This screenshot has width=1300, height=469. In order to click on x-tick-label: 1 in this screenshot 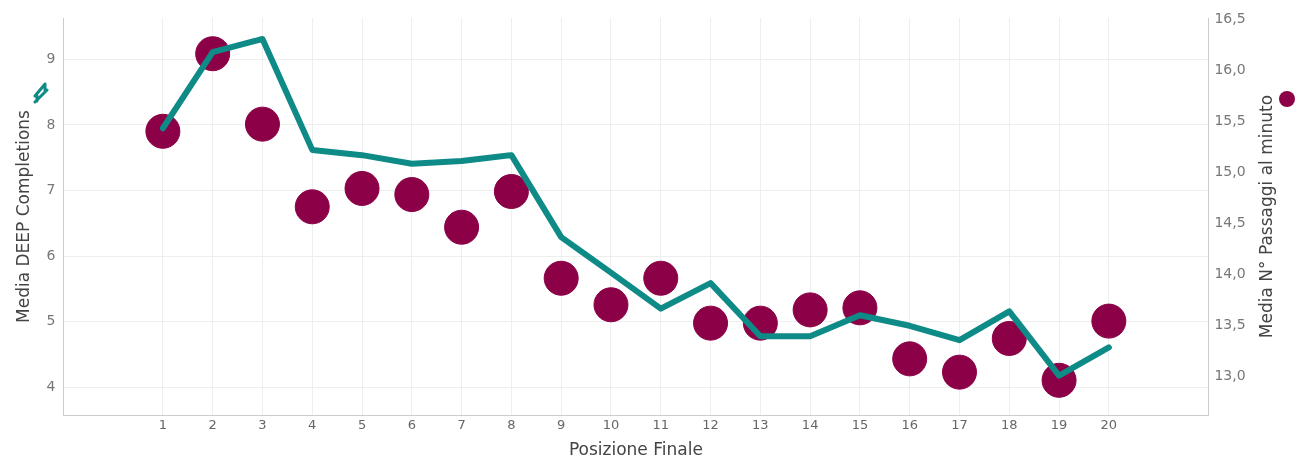, I will do `click(163, 425)`.